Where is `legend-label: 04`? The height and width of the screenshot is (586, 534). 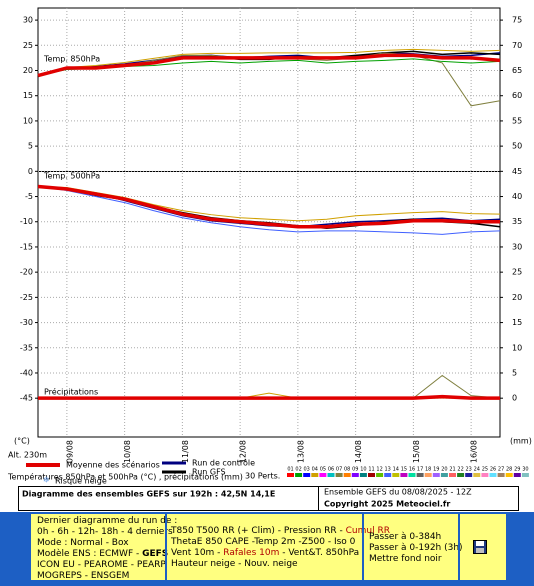 legend-label: 04 is located at coordinates (315, 470).